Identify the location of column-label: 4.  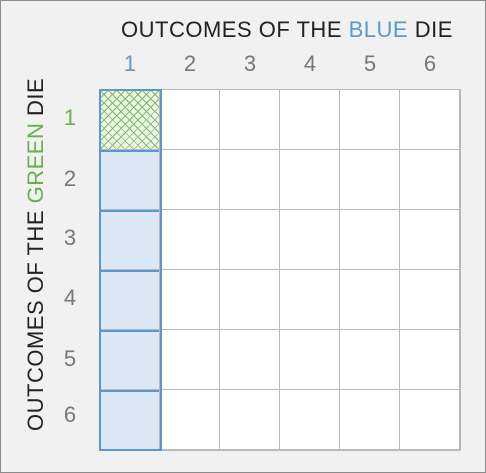
(310, 63).